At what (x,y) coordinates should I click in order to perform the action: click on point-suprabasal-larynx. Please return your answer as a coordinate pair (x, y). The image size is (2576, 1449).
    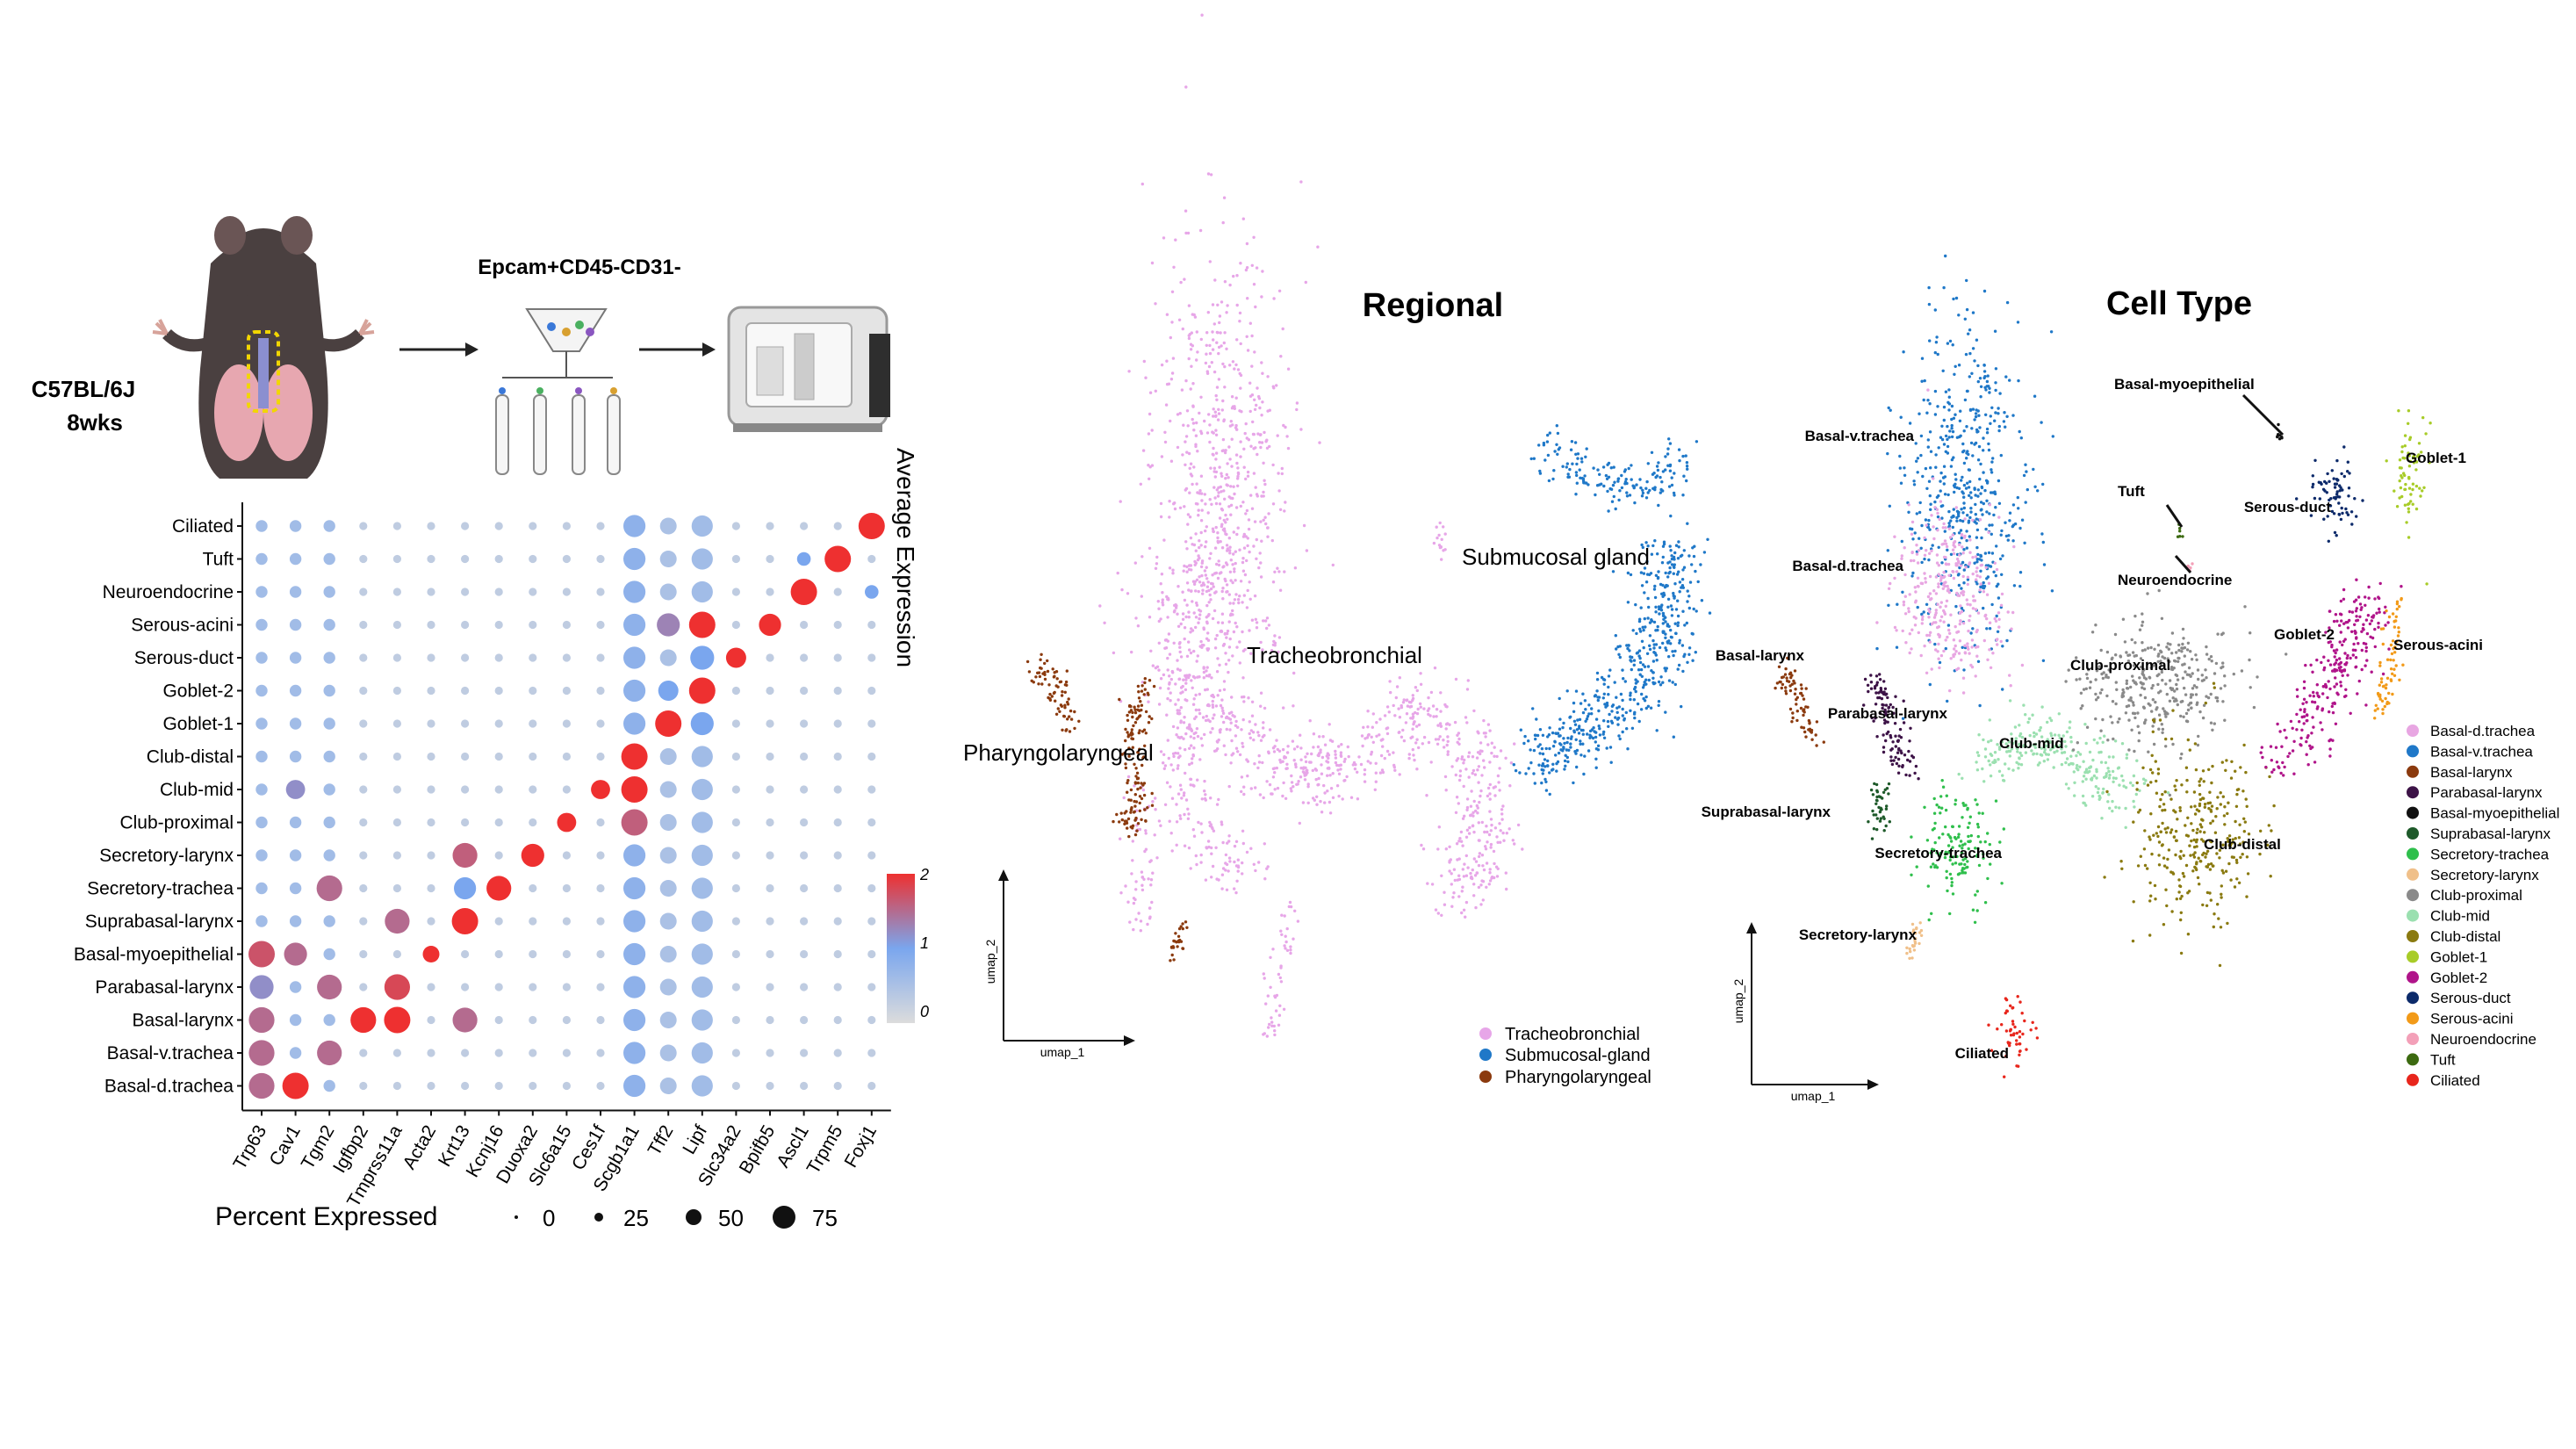
    Looking at the image, I should click on (1874, 829).